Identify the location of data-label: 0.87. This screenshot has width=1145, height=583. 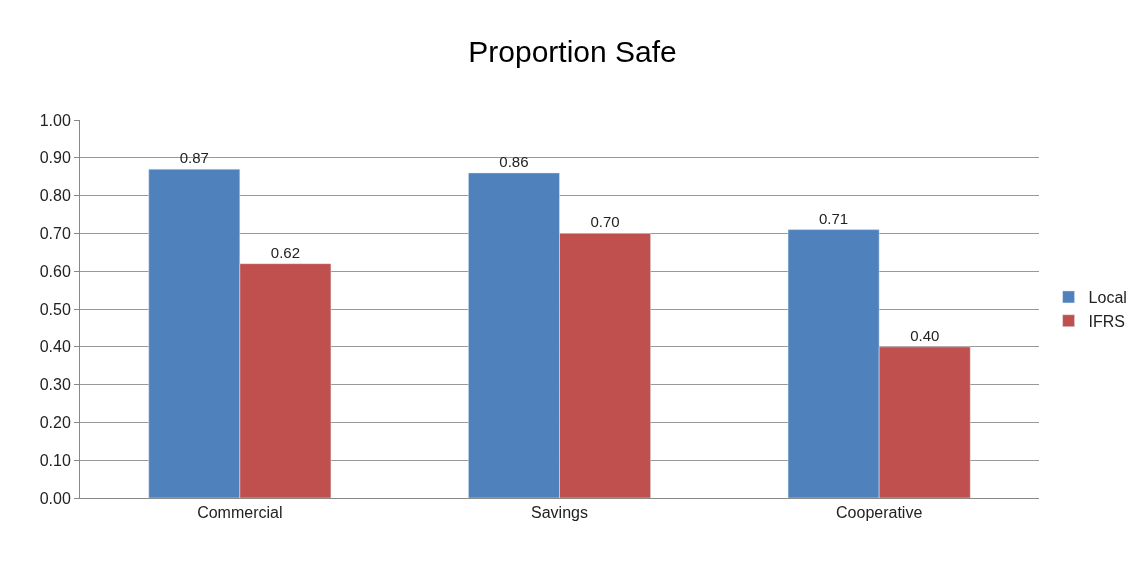
(194, 158).